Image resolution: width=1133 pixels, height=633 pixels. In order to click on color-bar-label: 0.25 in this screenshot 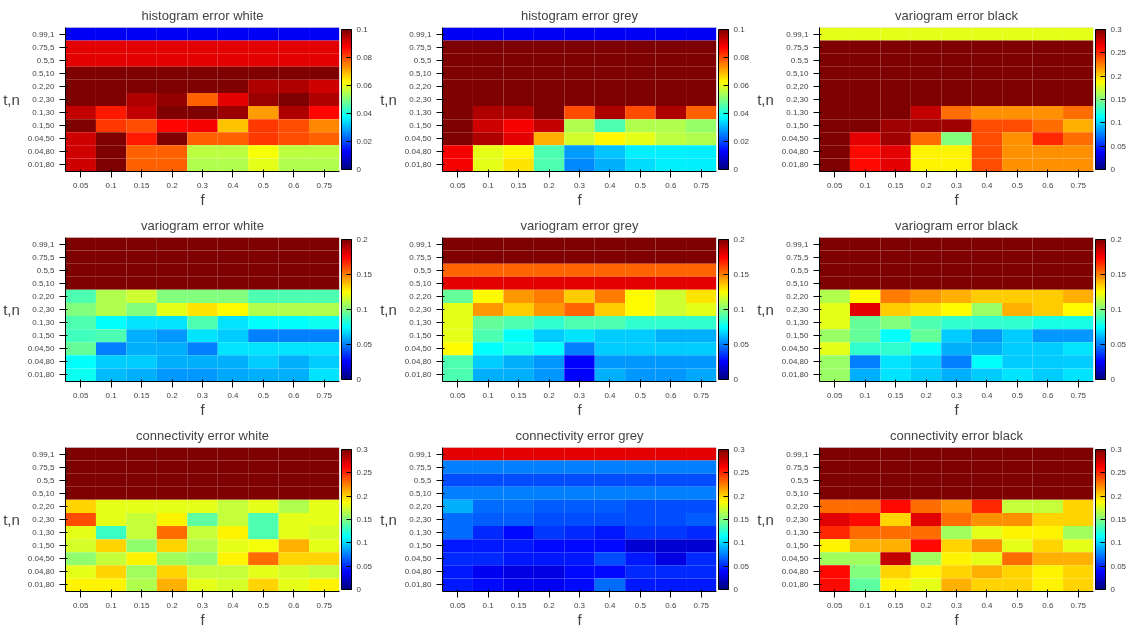, I will do `click(1118, 53)`.